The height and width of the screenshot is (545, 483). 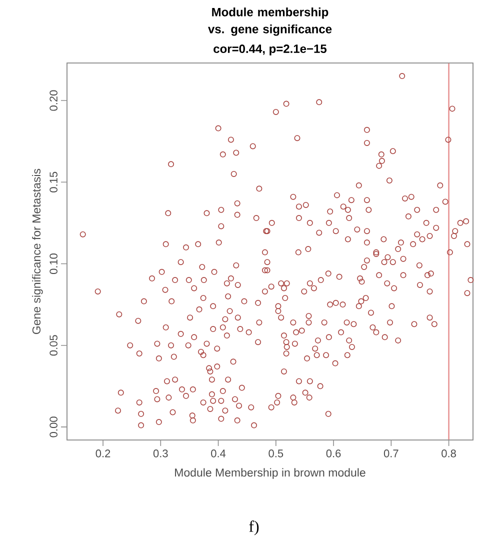 I want to click on x-tick-label: 0.3, so click(x=160, y=454).